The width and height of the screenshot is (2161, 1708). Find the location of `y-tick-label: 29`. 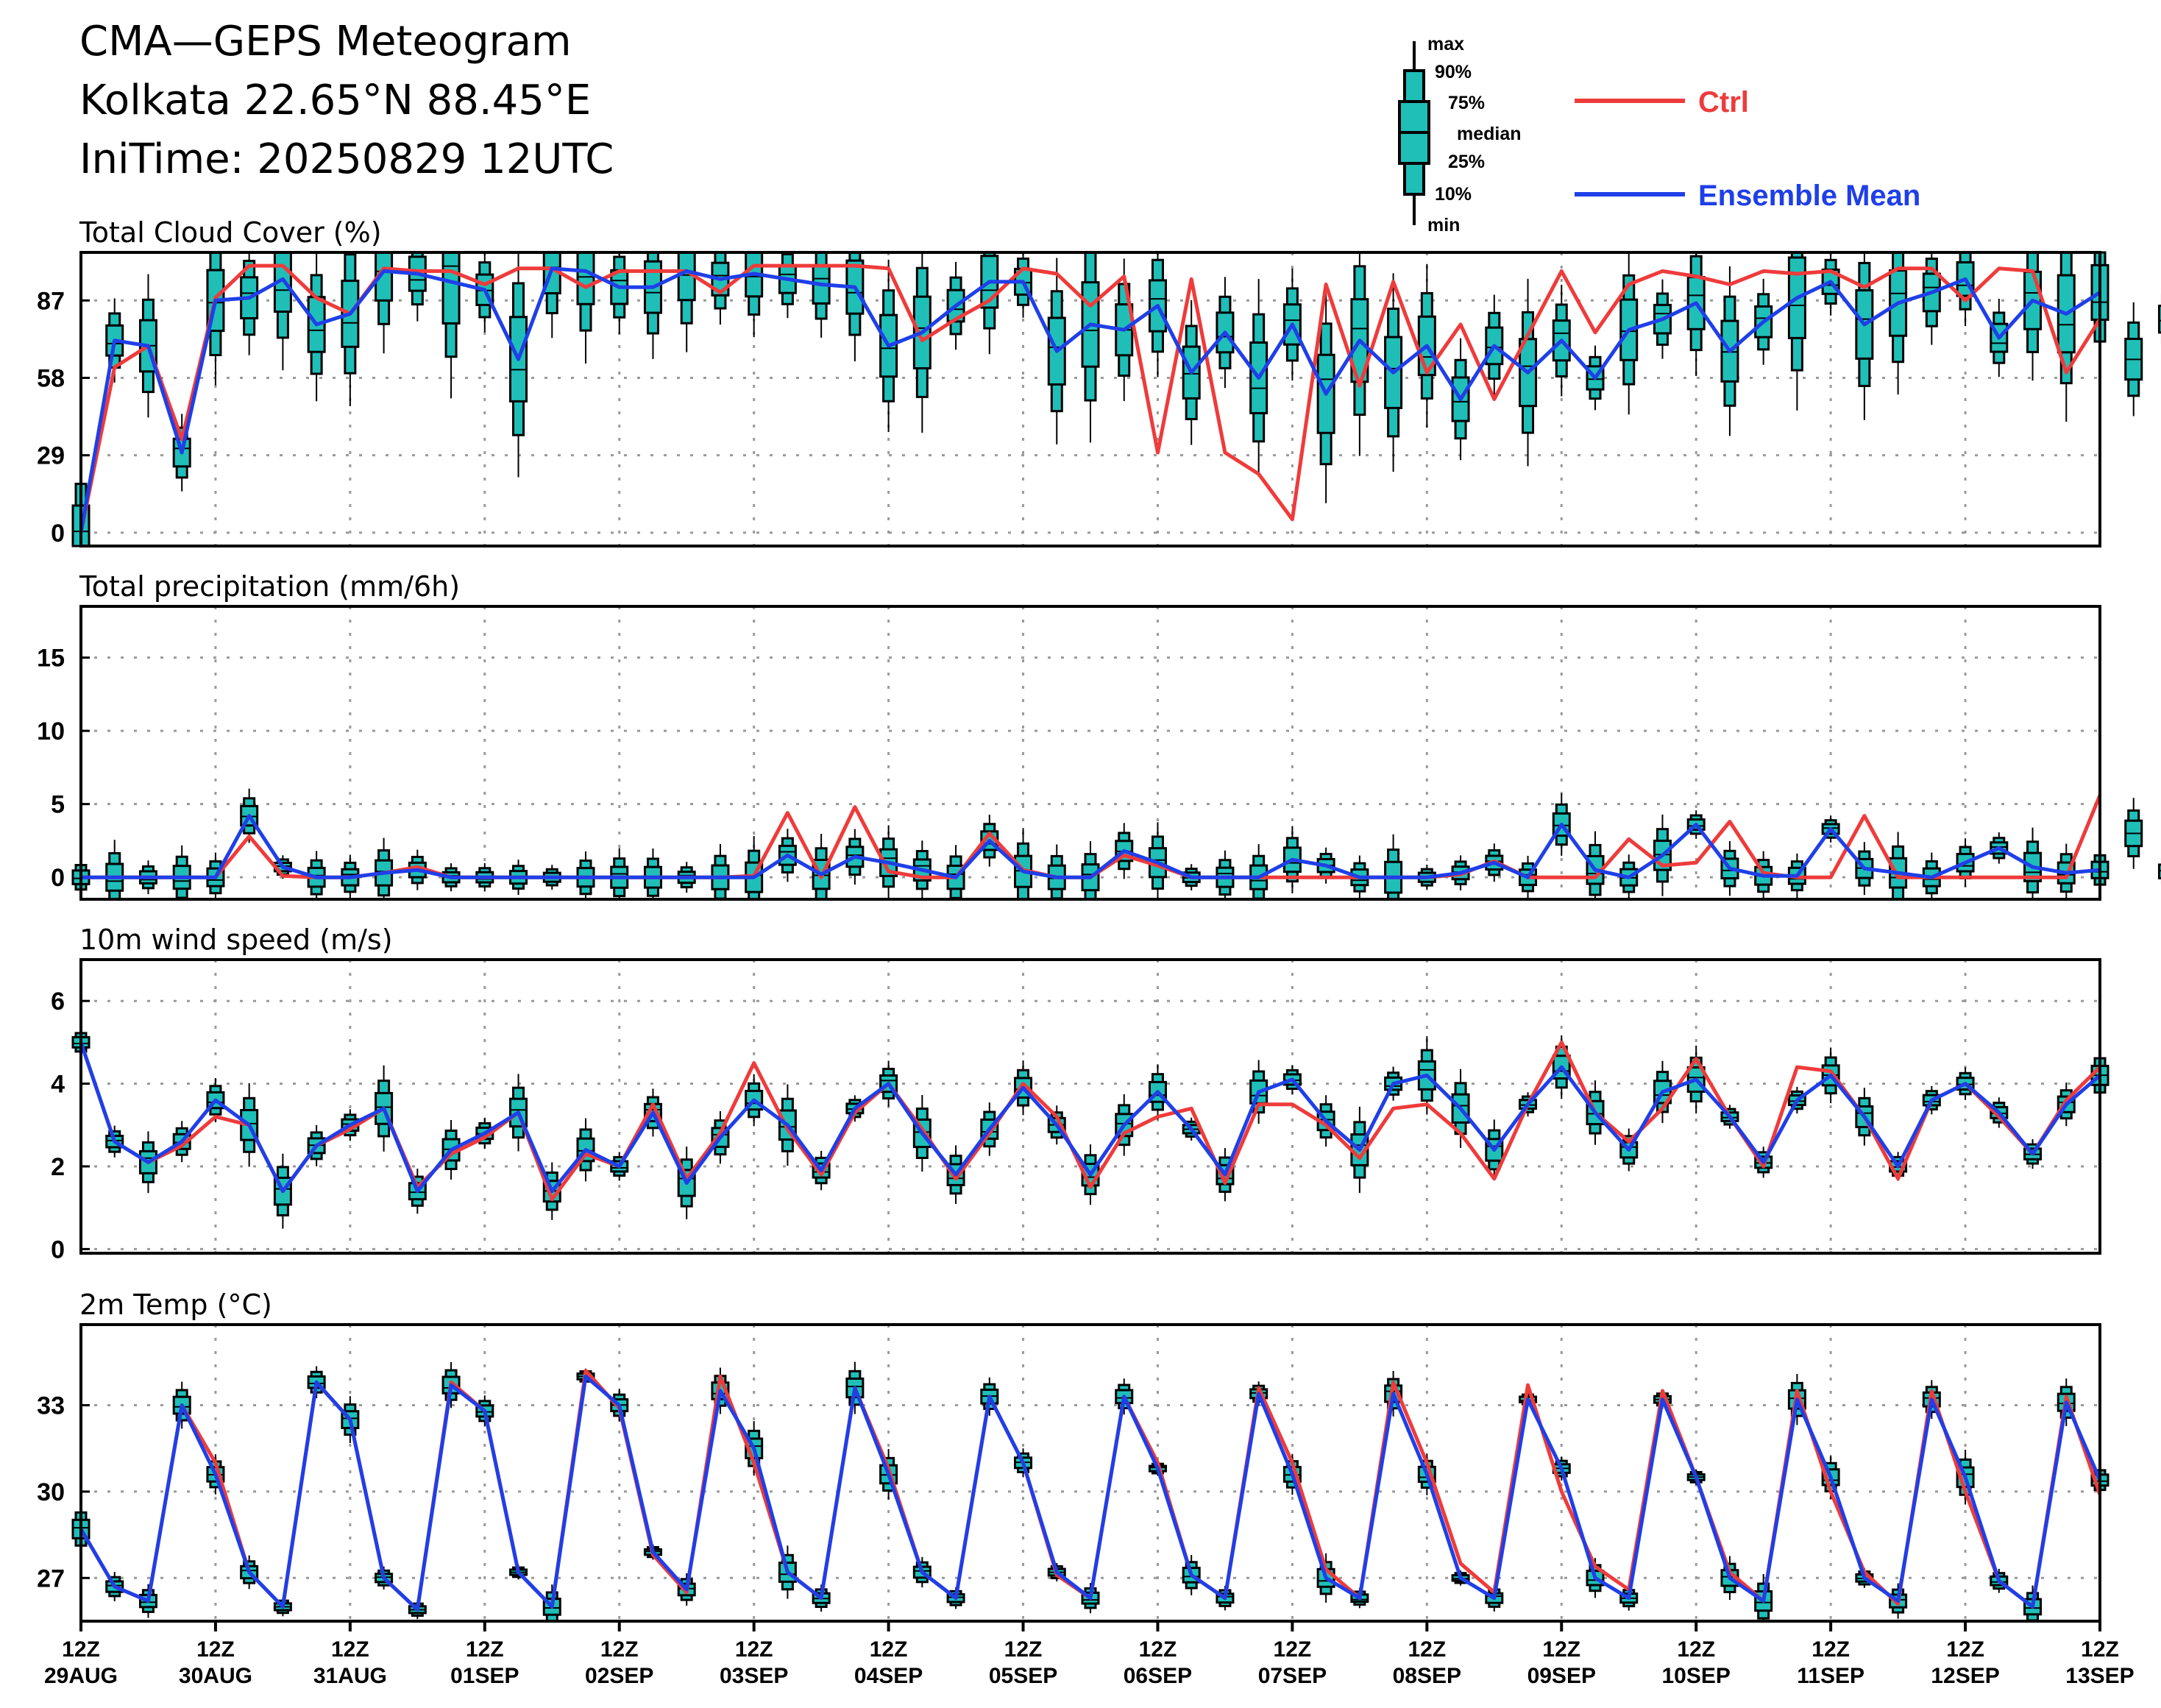

y-tick-label: 29 is located at coordinates (51, 456).